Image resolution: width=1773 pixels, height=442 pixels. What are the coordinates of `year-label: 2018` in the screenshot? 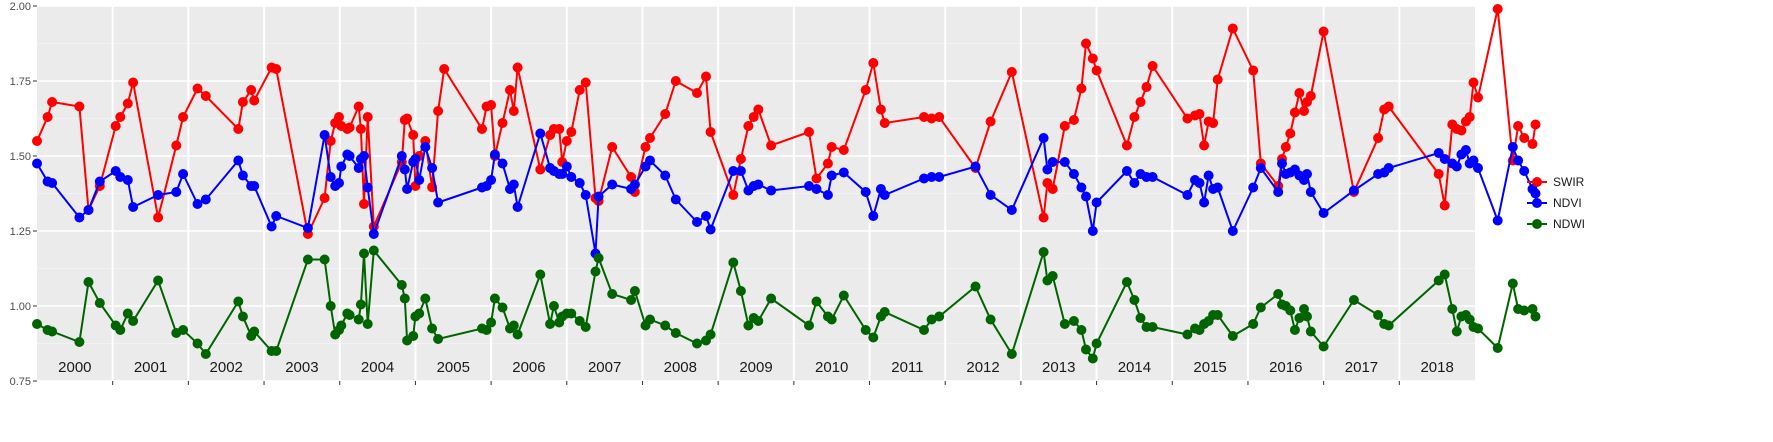 It's located at (1436, 367).